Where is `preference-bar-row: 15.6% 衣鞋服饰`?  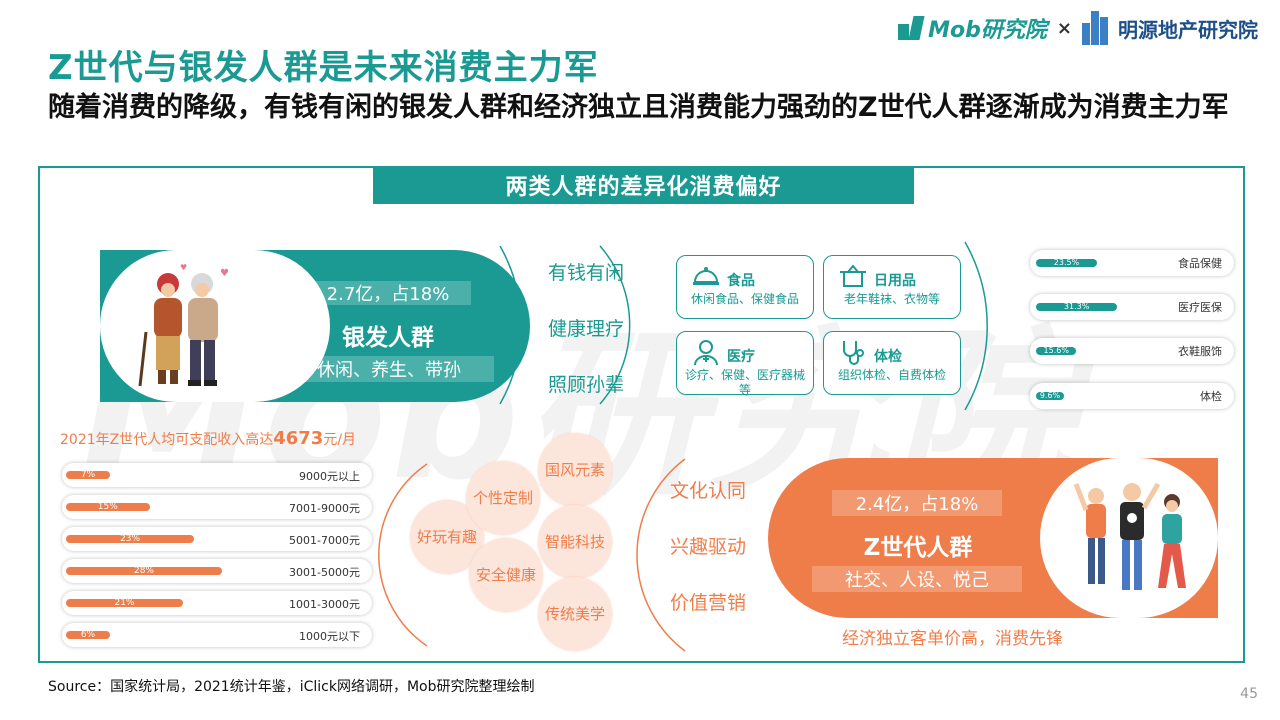 preference-bar-row: 15.6% 衣鞋服饰 is located at coordinates (1132, 351).